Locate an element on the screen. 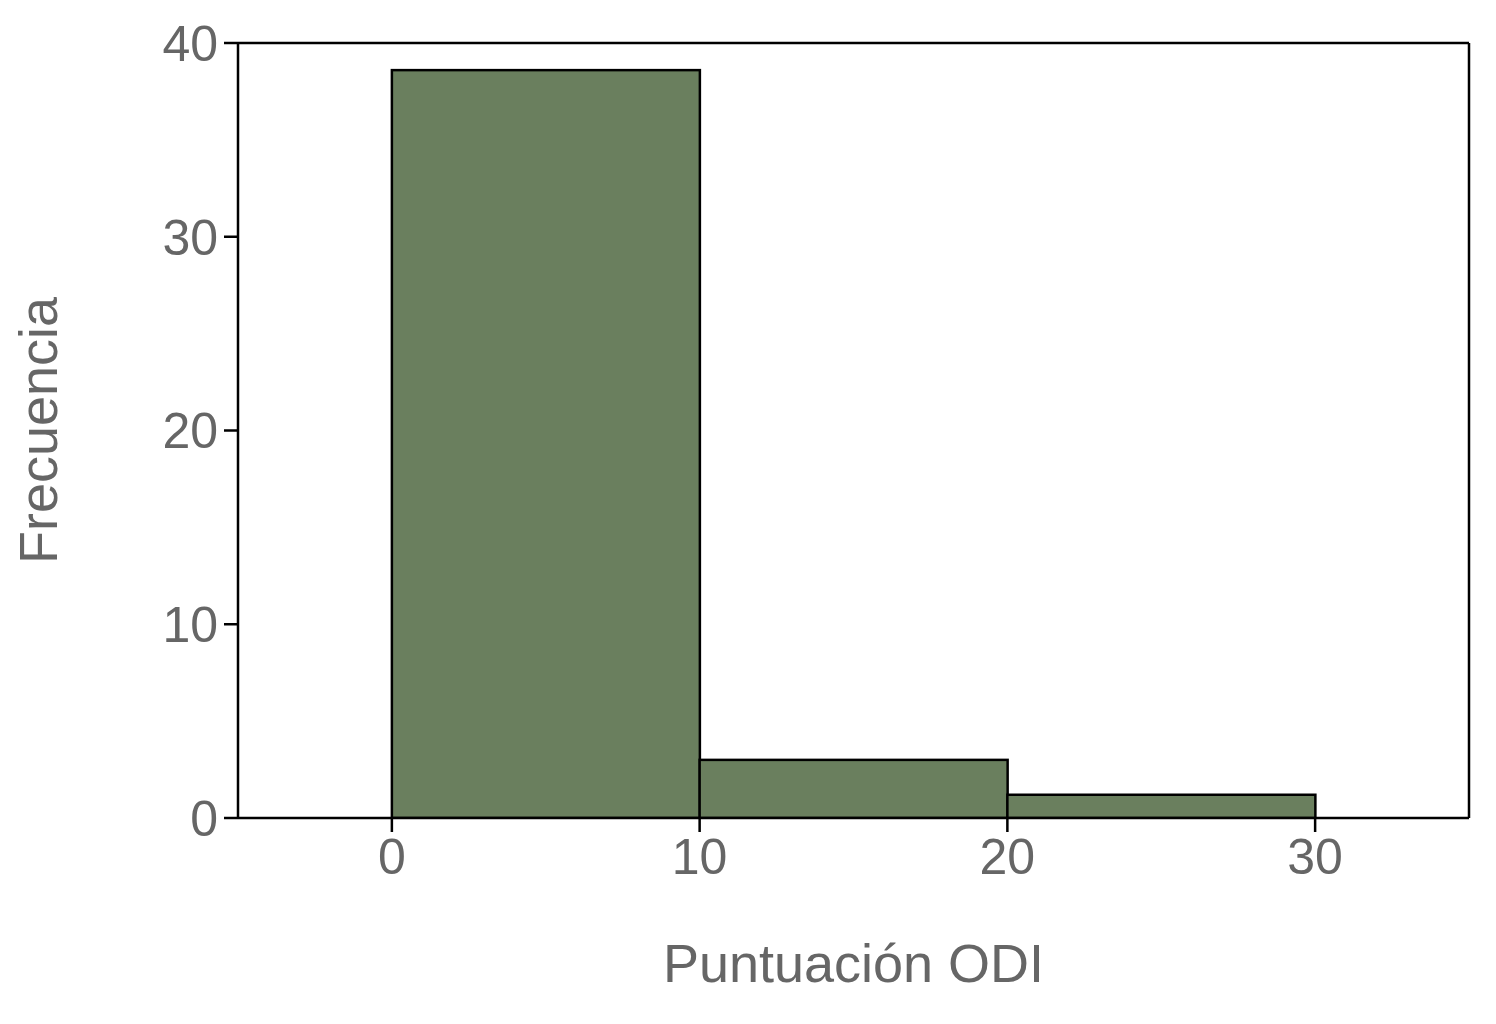  y-tick-label: 10 is located at coordinates (190, 625).